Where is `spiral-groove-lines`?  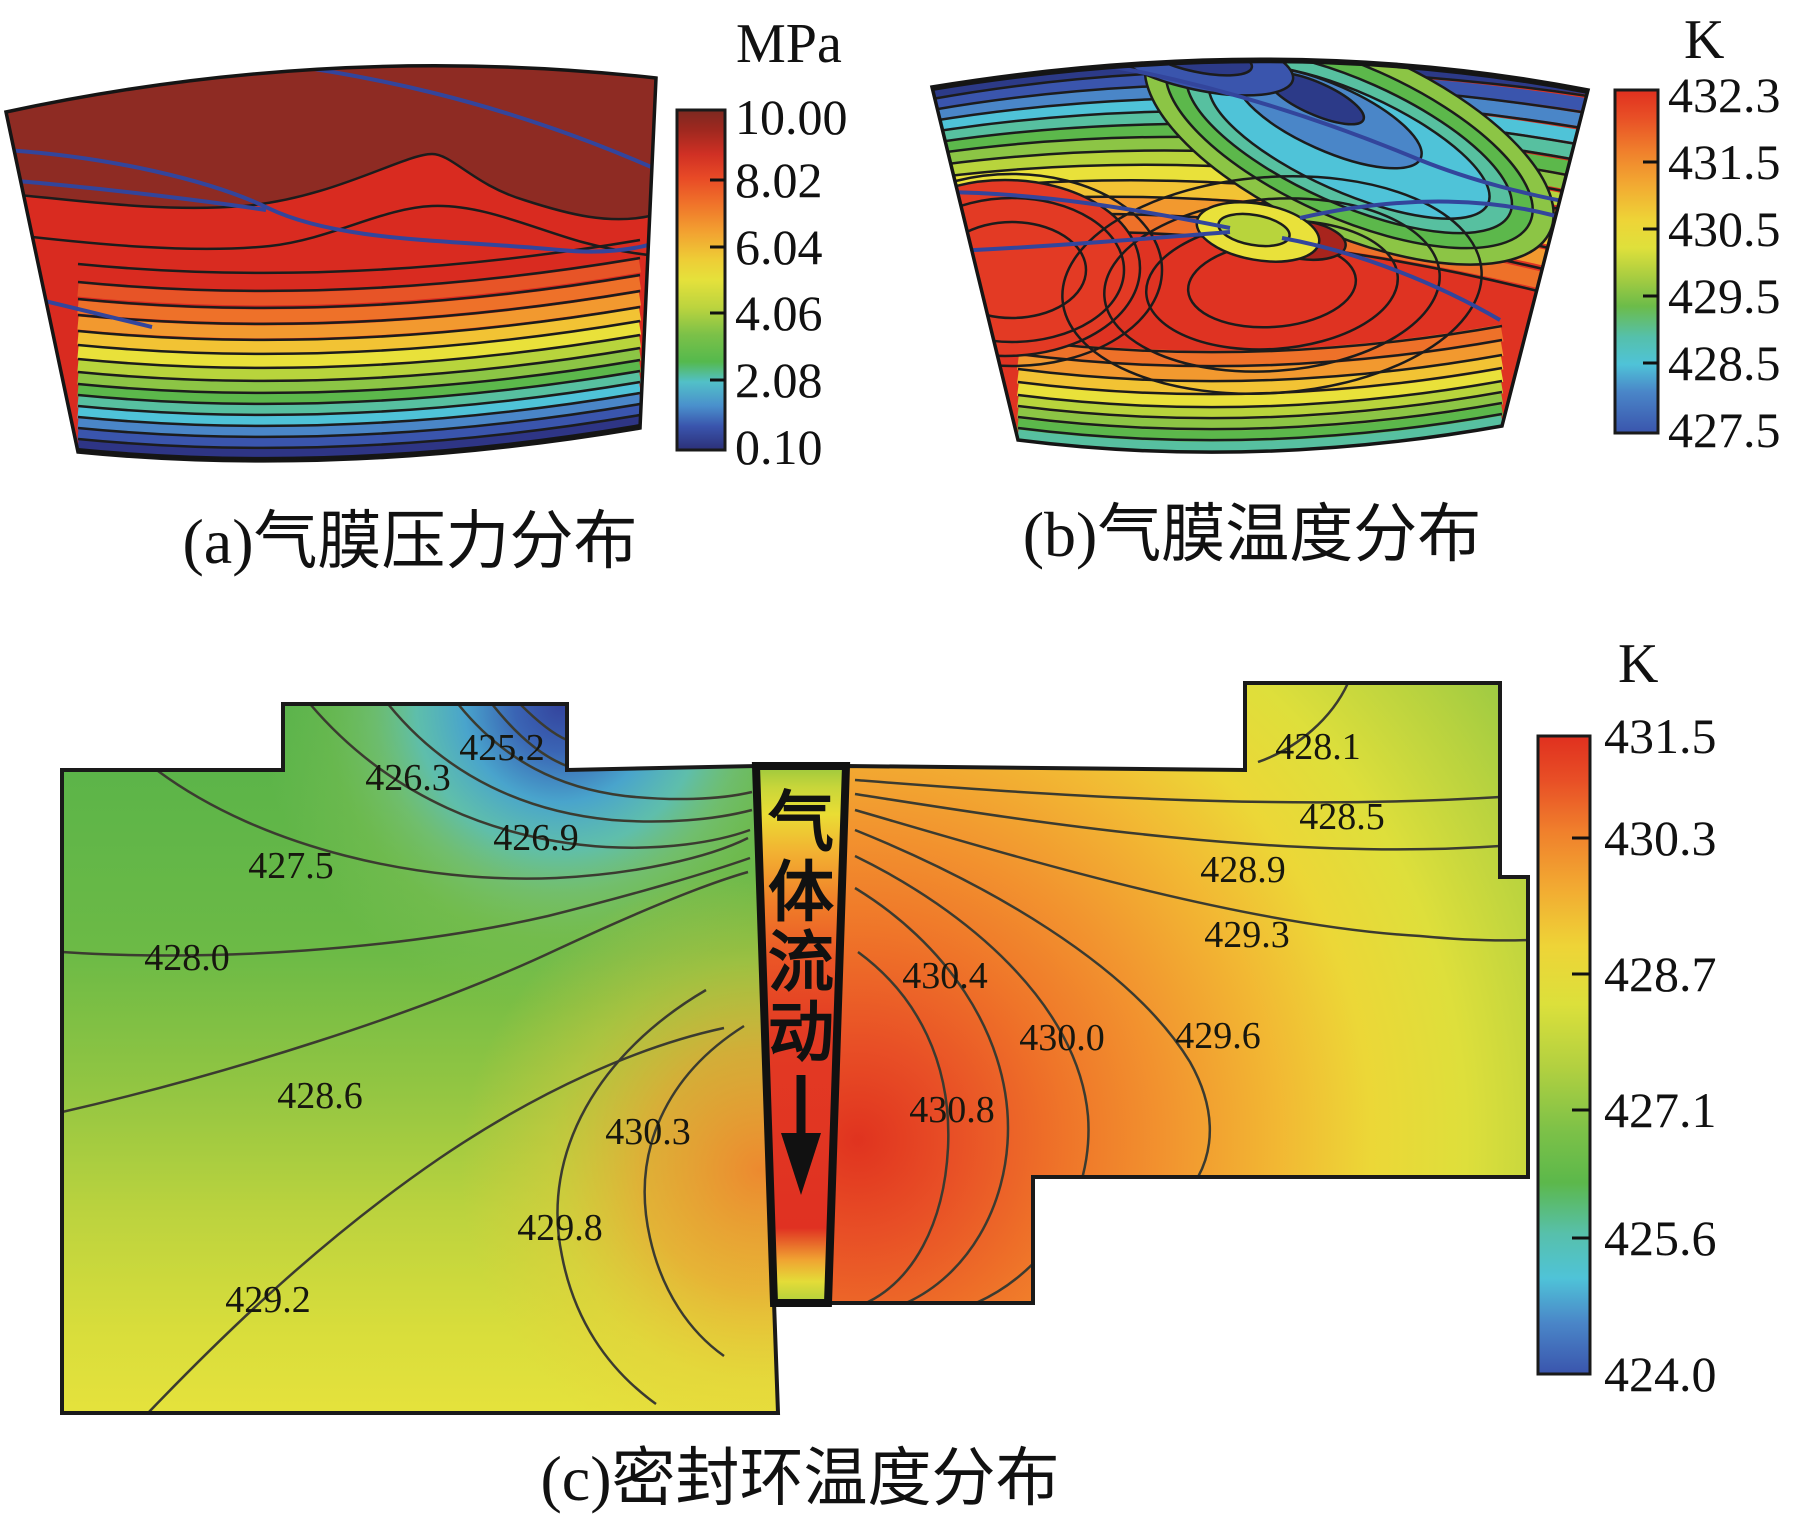
spiral-groove-lines is located at coordinates (331, 197).